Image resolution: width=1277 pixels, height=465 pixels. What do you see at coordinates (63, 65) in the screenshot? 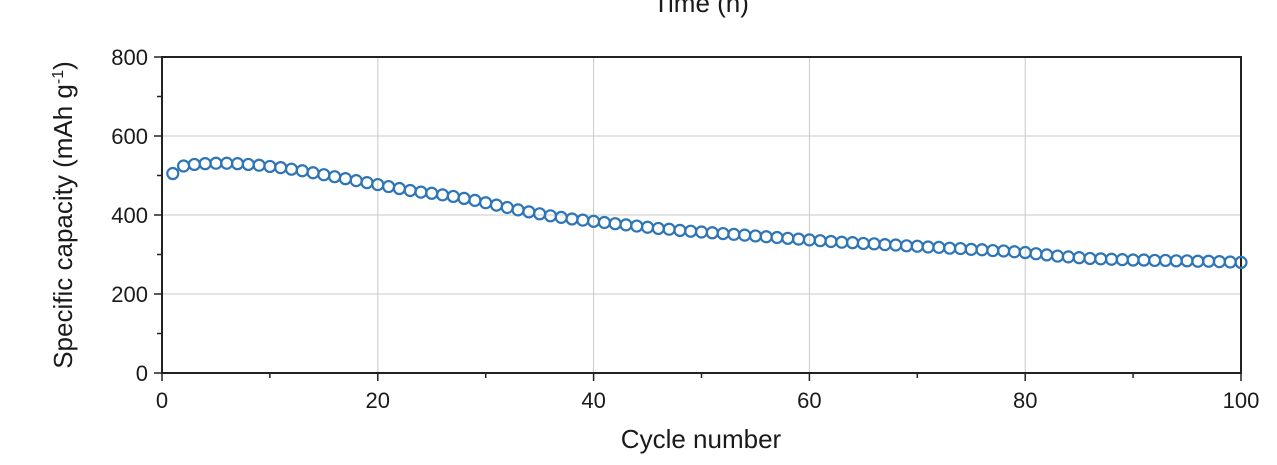
I see `y-axis-title-end: )` at bounding box center [63, 65].